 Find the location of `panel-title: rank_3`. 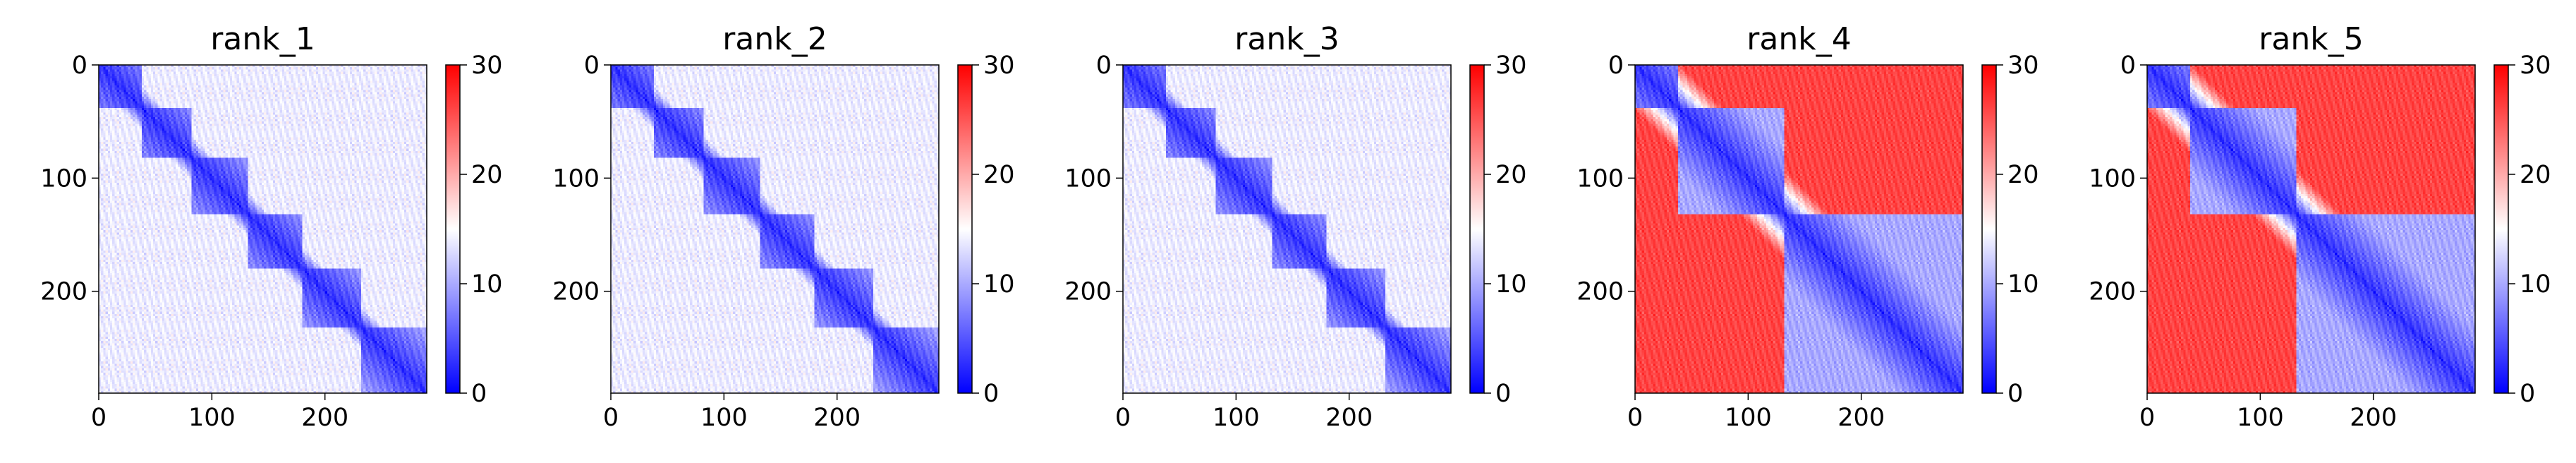

panel-title: rank_3 is located at coordinates (1286, 39).